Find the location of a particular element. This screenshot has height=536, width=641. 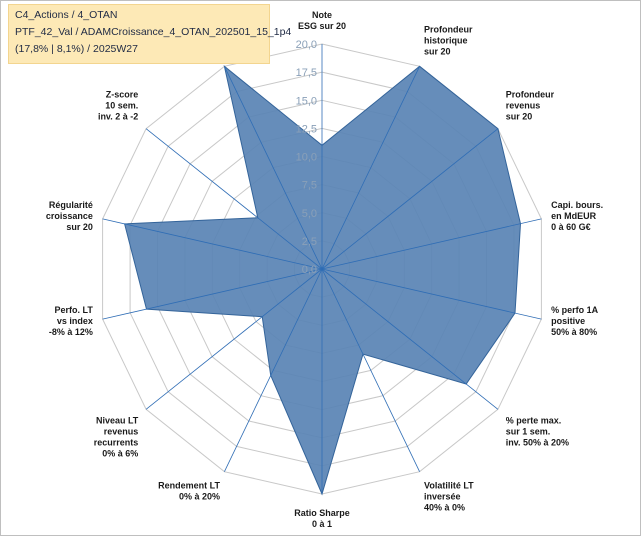

axis-label: Profondeur historique sur 20 is located at coordinates (448, 40).